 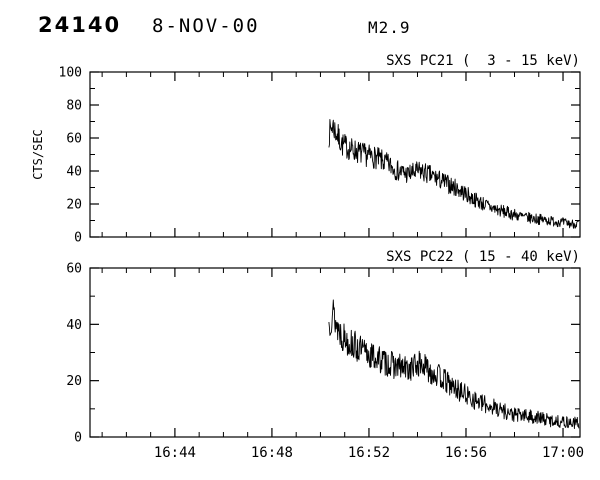 I want to click on x-tick-label: 16:48, so click(x=272, y=453).